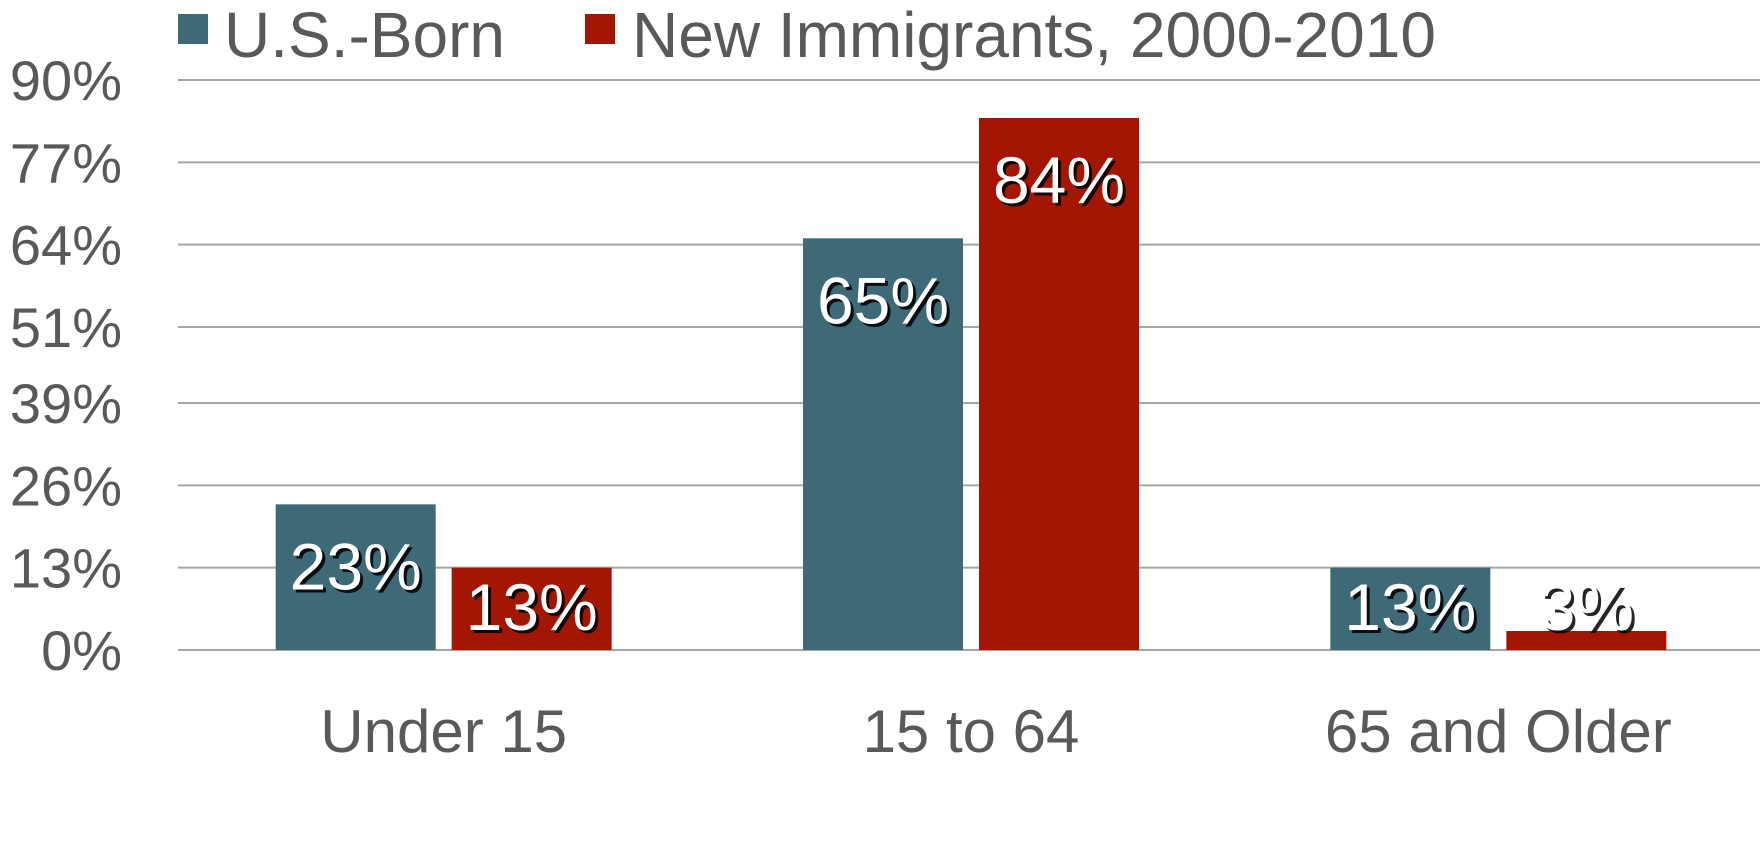  What do you see at coordinates (356, 566) in the screenshot?
I see `data-label: 23%` at bounding box center [356, 566].